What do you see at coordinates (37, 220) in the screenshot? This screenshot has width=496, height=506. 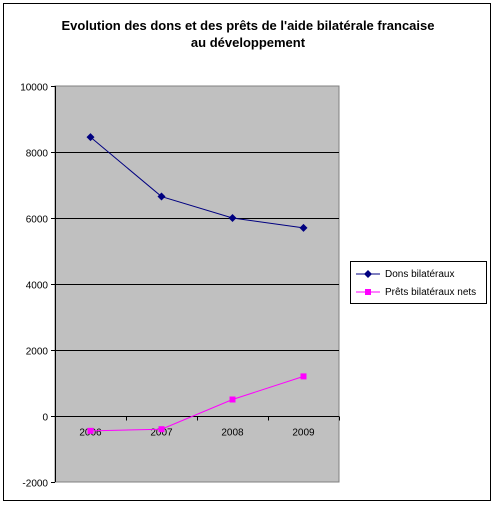 I see `y-tick-label: 6000` at bounding box center [37, 220].